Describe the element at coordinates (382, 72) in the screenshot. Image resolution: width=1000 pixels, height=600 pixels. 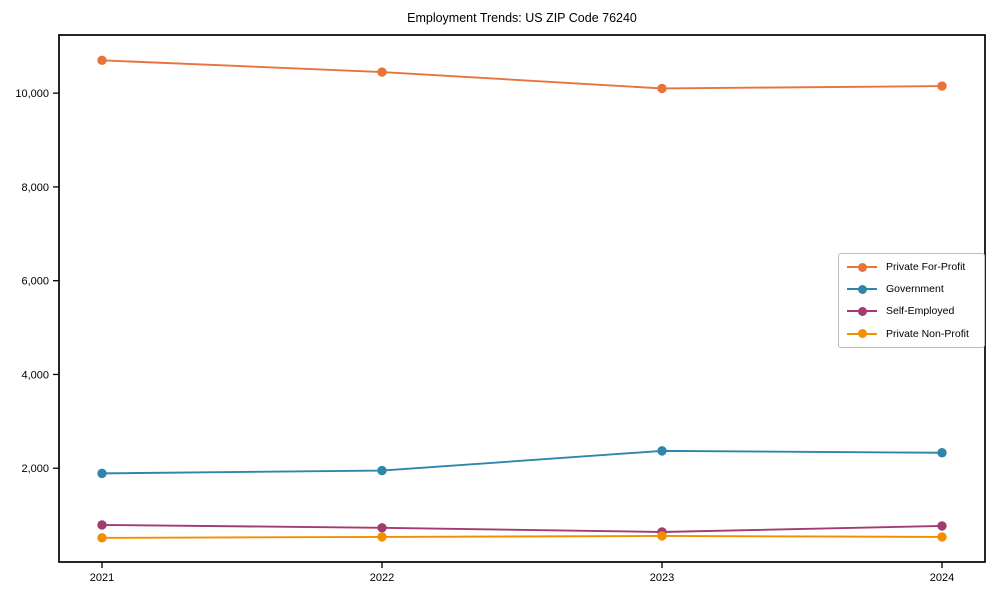
I see `data-point-private-for-profit-2022` at that location.